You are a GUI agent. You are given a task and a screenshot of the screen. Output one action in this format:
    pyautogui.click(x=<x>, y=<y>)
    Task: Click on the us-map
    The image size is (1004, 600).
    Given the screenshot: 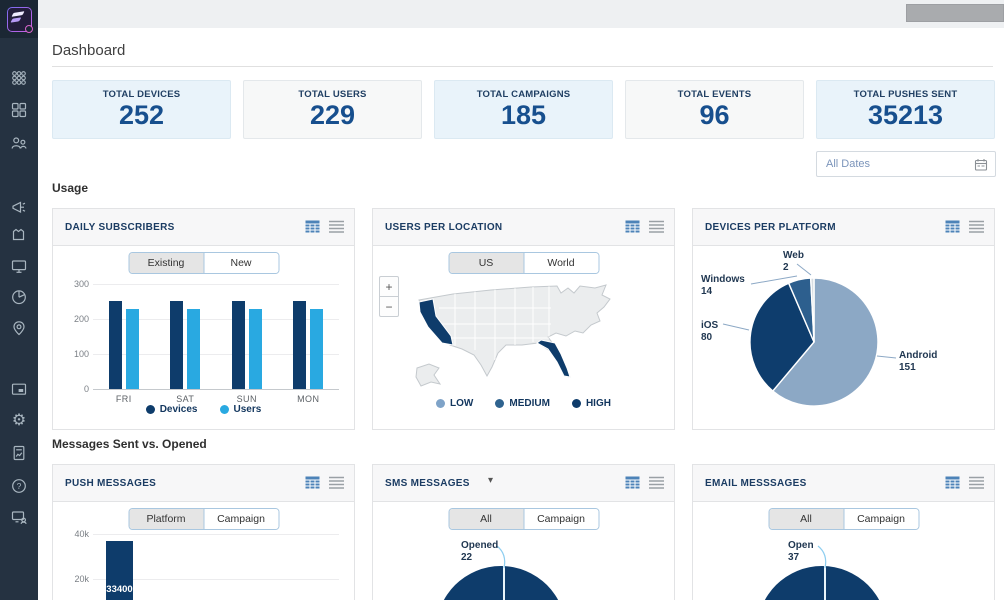 What is the action you would take?
    pyautogui.click(x=524, y=334)
    